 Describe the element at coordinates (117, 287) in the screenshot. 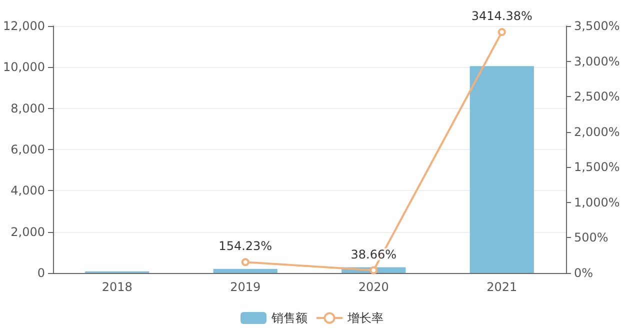

I see `x-tick-label: 2018` at that location.